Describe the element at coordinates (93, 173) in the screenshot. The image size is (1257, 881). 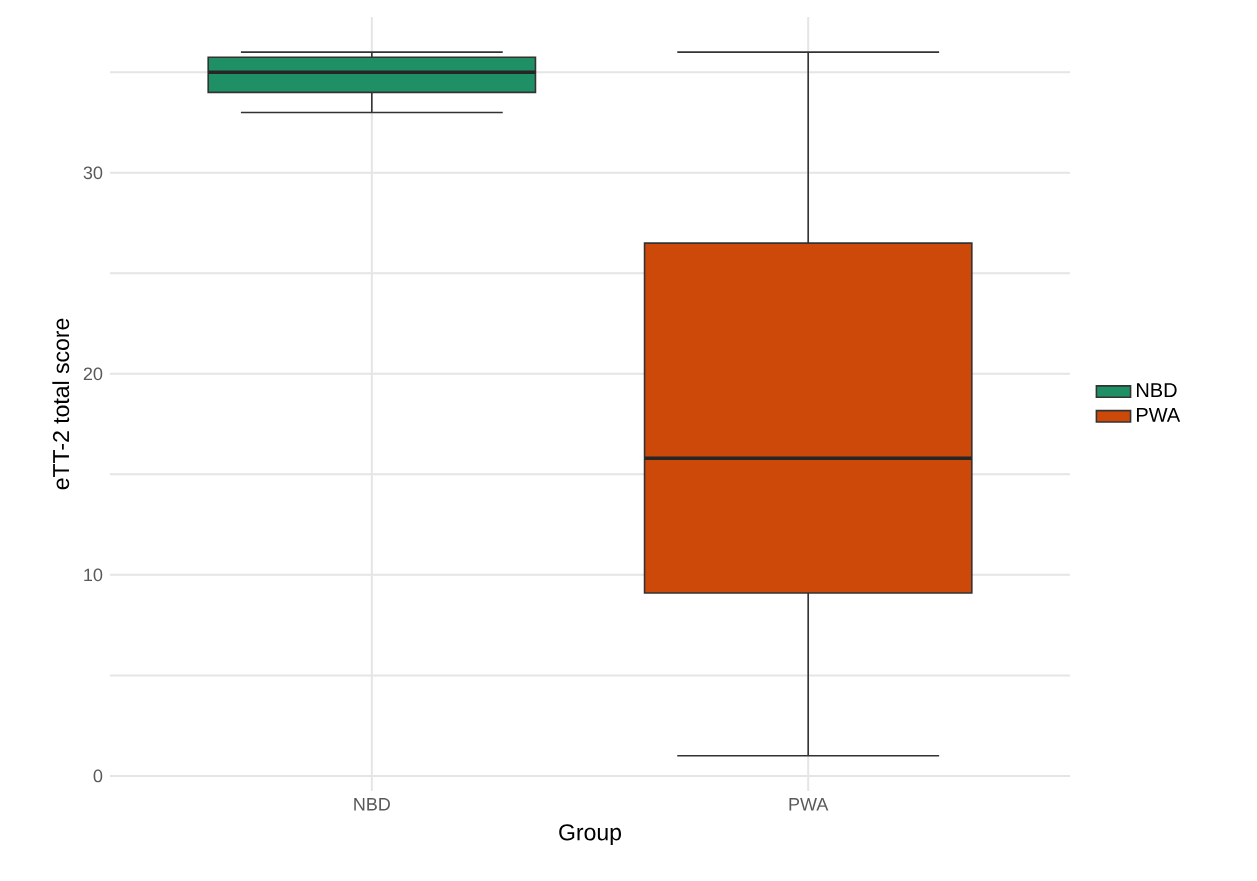
I see `y-tick-label: 30` at that location.